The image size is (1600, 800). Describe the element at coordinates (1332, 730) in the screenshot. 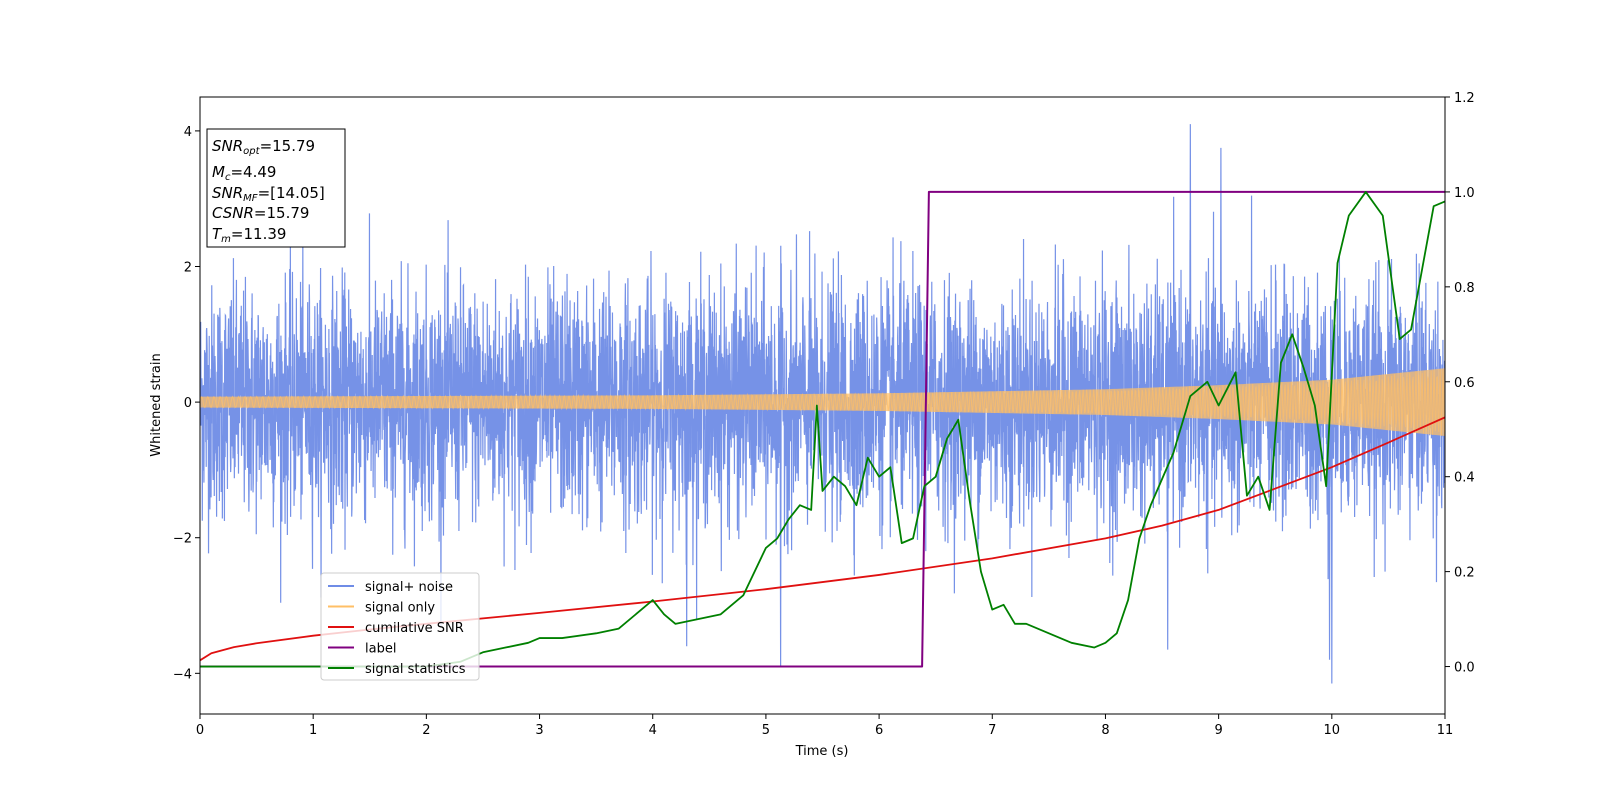

I see `x-tick-label: 10` at that location.